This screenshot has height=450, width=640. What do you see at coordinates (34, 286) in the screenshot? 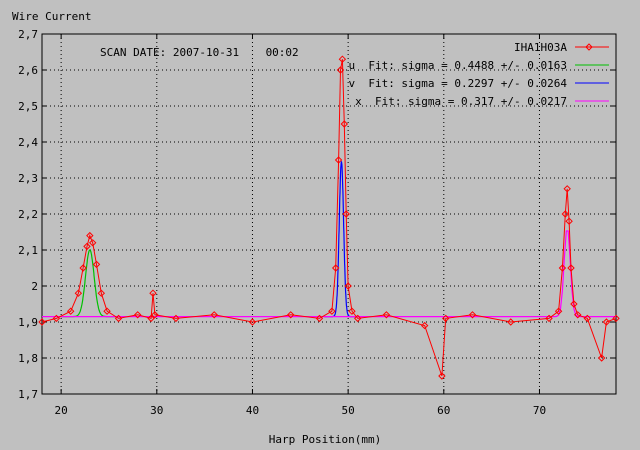
I see `y-tick-label: 2` at bounding box center [34, 286].